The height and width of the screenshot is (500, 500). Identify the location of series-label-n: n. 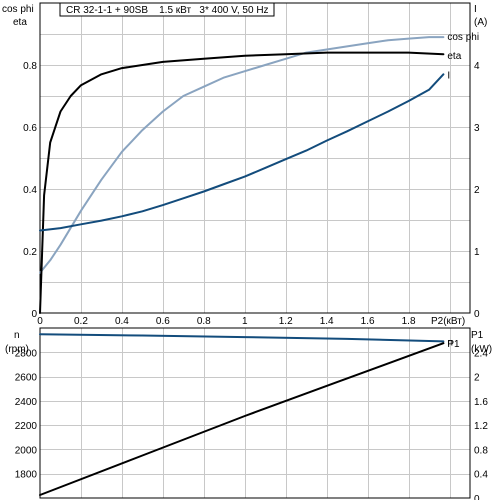
(450, 342).